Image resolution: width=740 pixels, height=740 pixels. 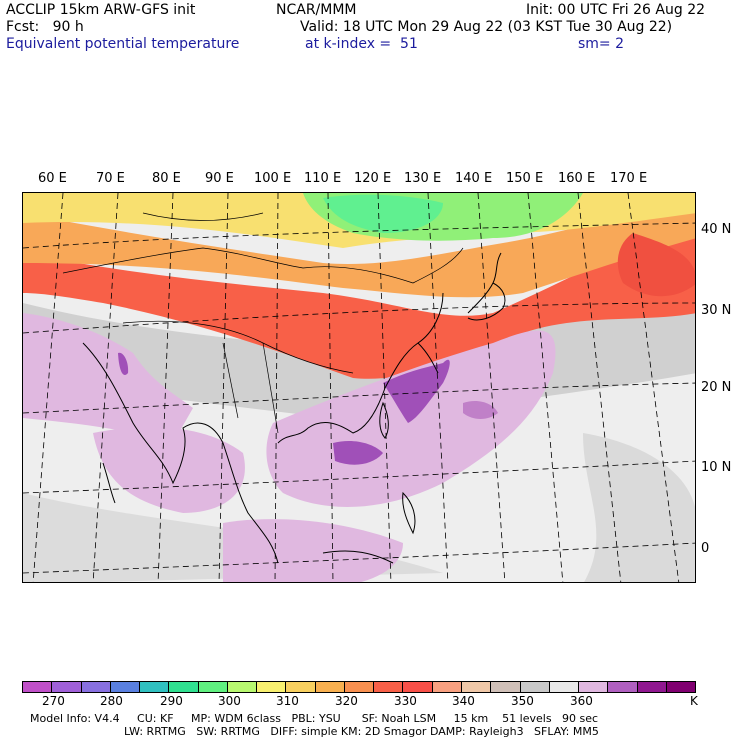 I want to click on lon-label: 140 E, so click(x=474, y=178).